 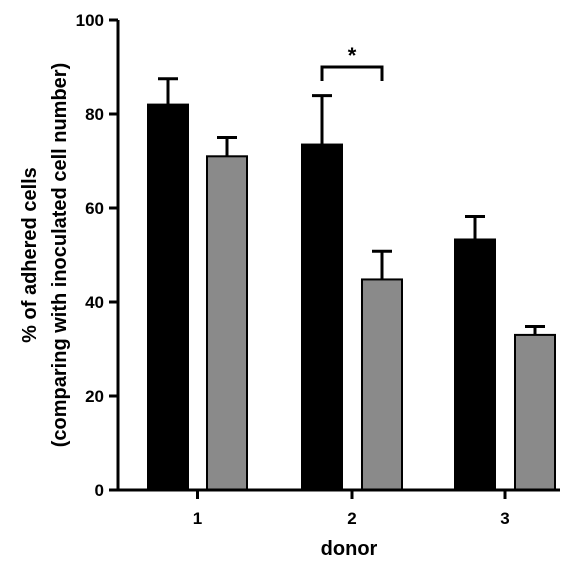 I want to click on y-axis-title-line-2: (comparing with inoculated cell number), so click(x=60, y=255).